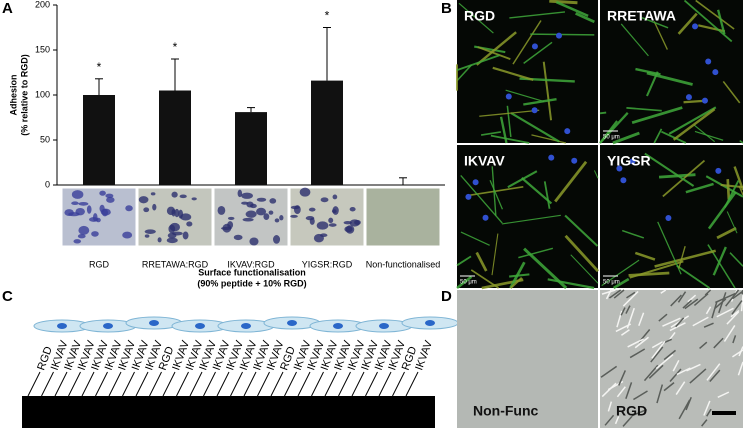 This screenshot has height=428, width=743. I want to click on y-tick-label: 150, so click(42, 49).